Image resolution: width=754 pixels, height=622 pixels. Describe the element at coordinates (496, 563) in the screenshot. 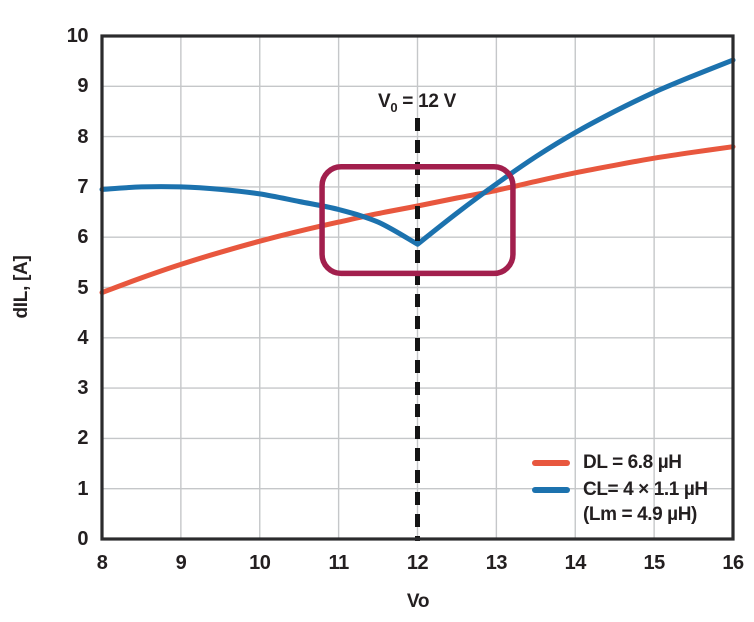

I see `x-tick-label: 13` at that location.